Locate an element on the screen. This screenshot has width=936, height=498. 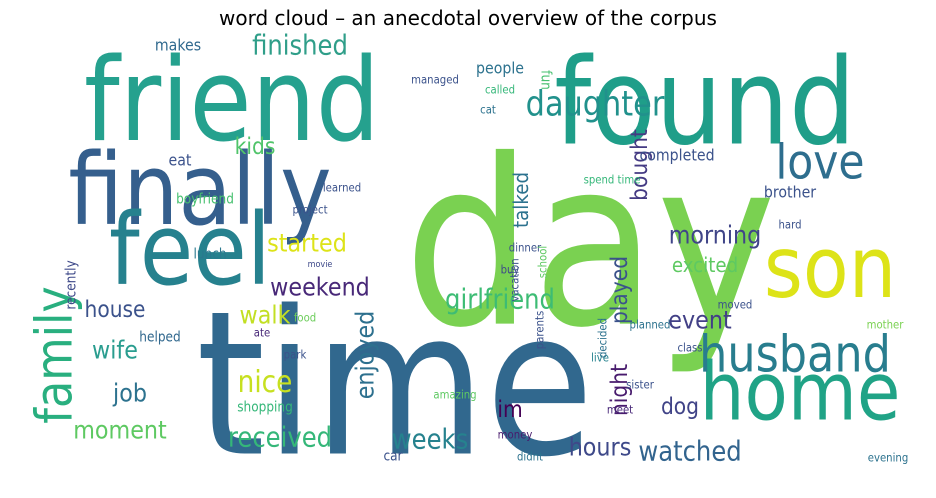
word: husband is located at coordinates (795, 355).